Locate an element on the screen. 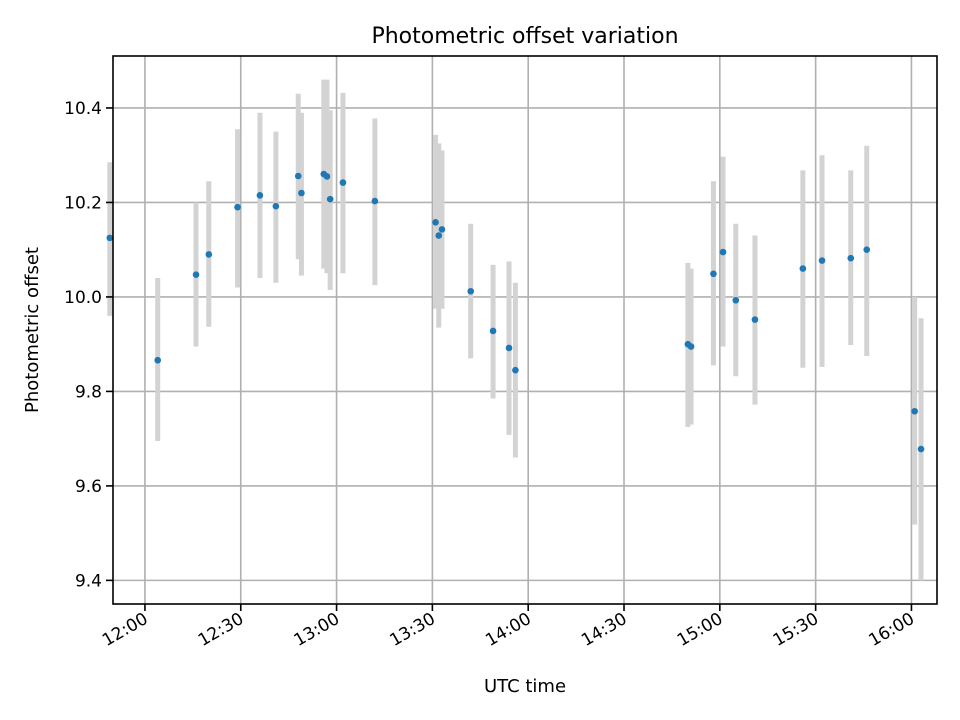 The width and height of the screenshot is (960, 720). x-tick-label: 12:00 is located at coordinates (125, 630).